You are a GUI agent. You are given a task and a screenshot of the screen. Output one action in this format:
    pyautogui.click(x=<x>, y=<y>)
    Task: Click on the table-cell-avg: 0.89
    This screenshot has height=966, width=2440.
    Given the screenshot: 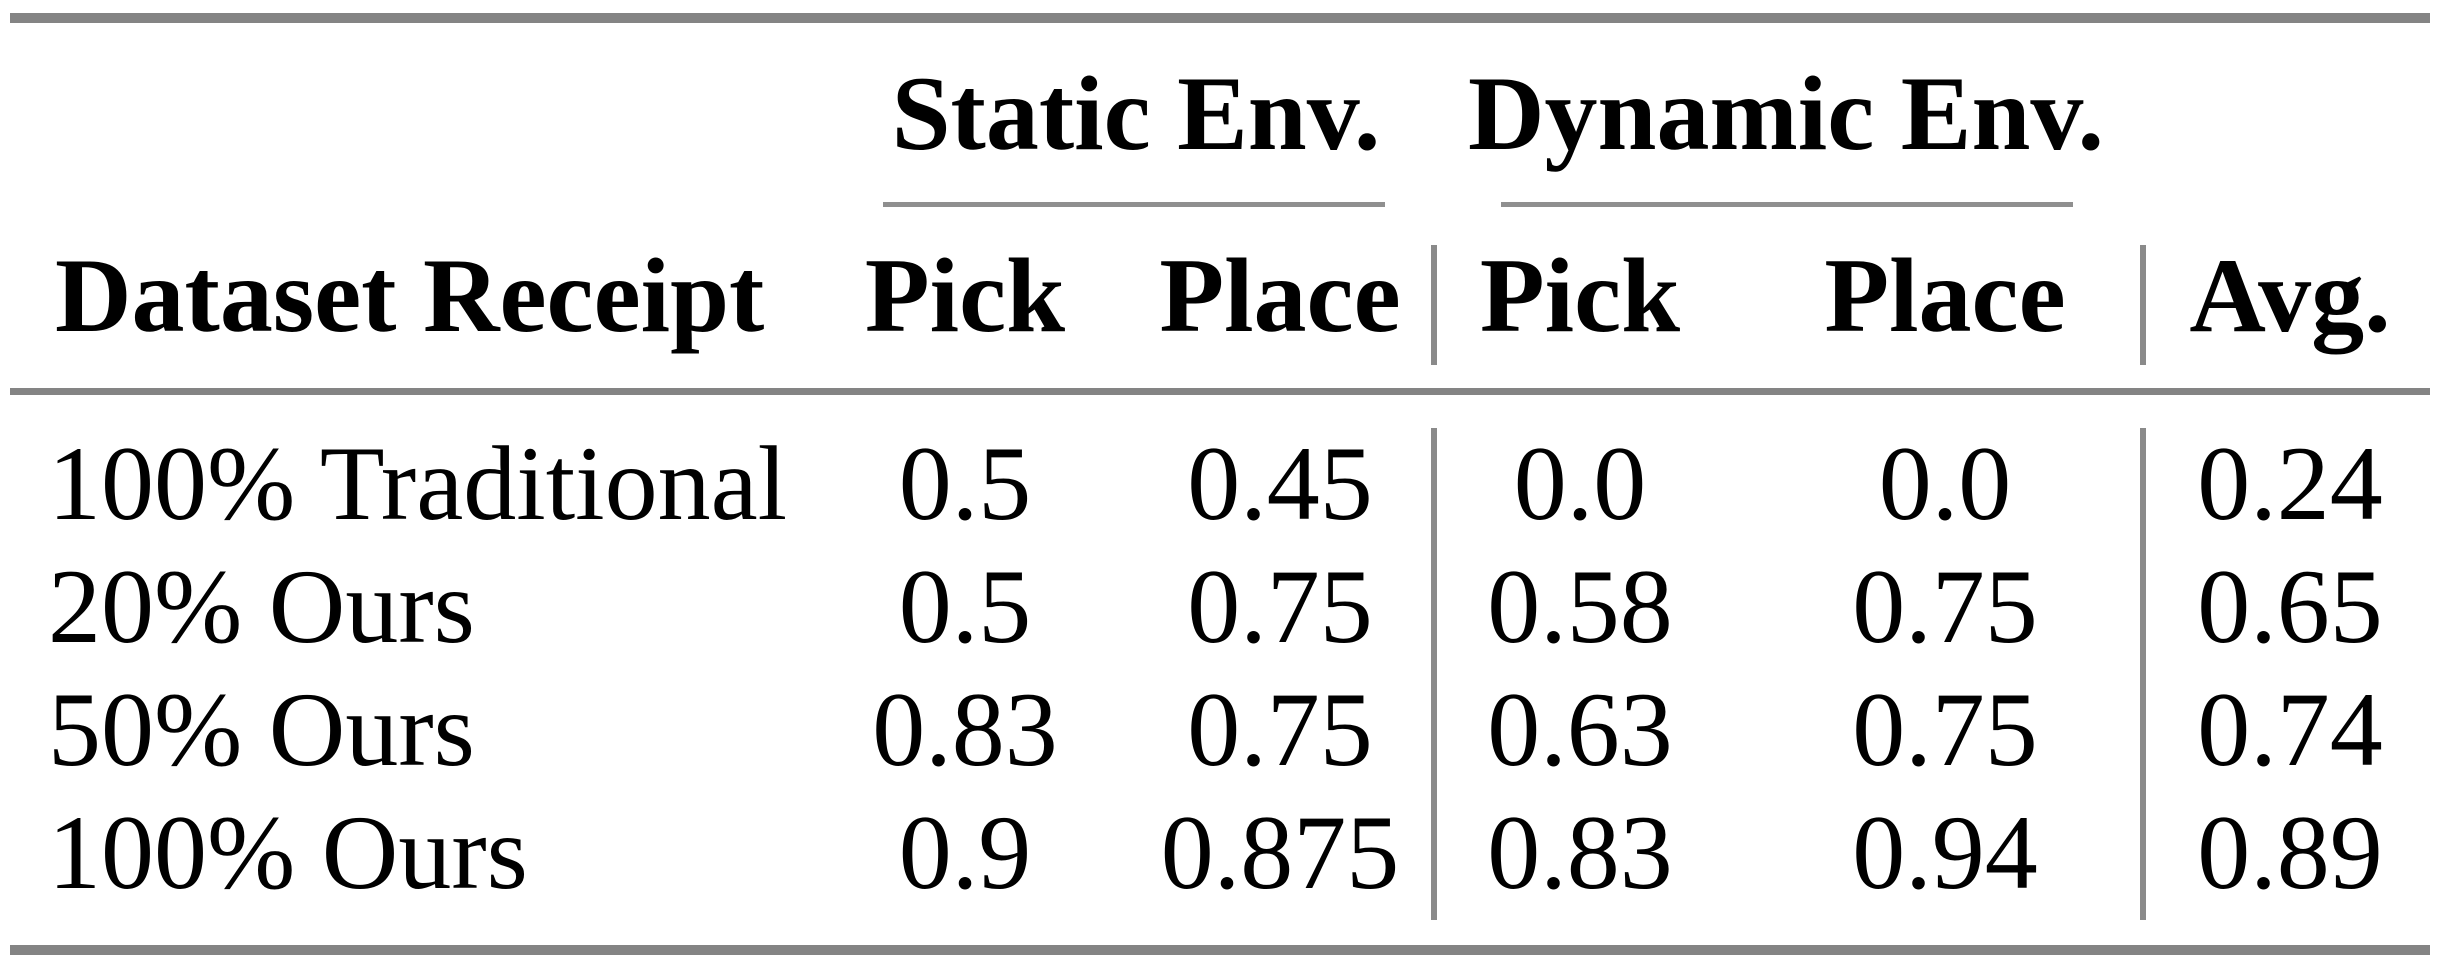 What is the action you would take?
    pyautogui.click(x=2290, y=852)
    